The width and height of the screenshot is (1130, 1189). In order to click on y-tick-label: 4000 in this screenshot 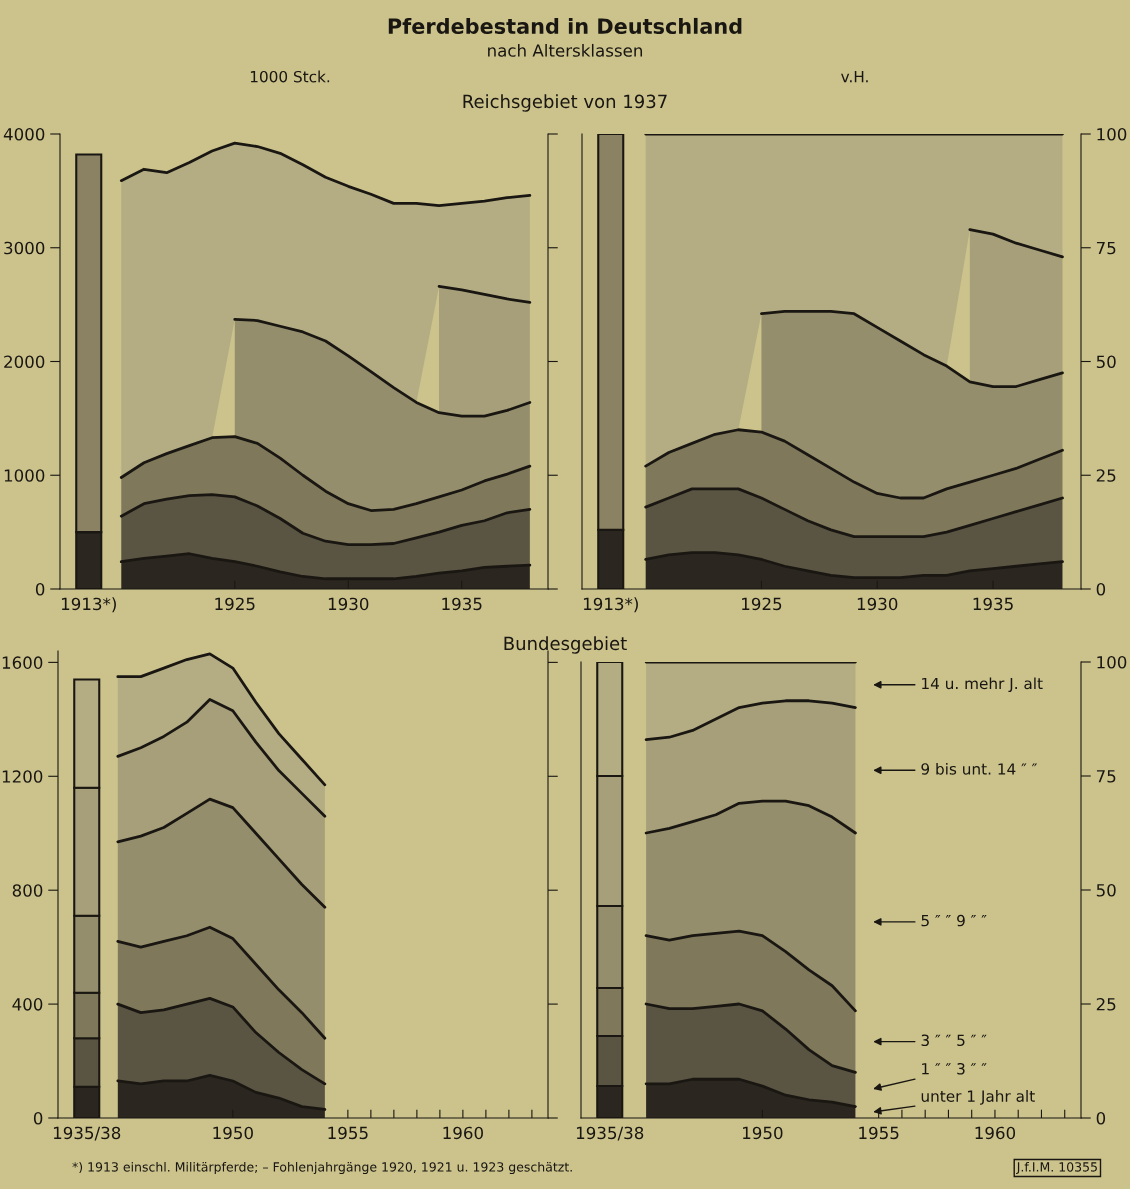, I will do `click(24, 134)`.